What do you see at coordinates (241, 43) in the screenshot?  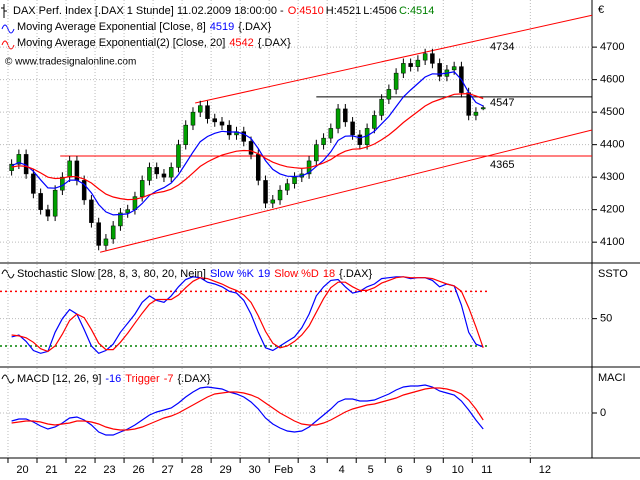 I see `legend-text: 4542` at bounding box center [241, 43].